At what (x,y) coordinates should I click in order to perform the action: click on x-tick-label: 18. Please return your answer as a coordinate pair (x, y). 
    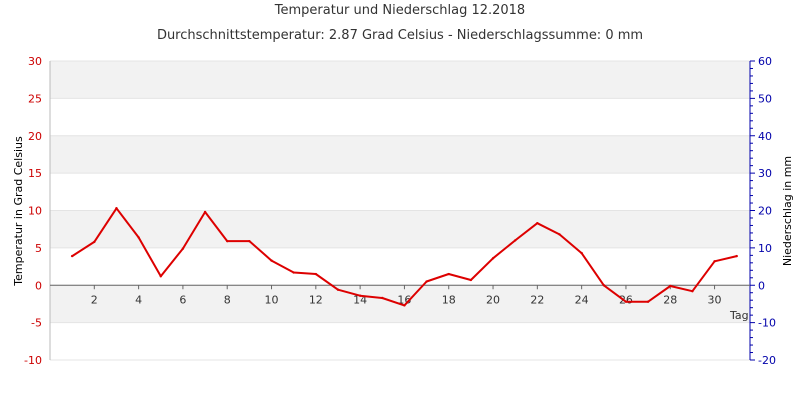
    Looking at the image, I should click on (449, 299).